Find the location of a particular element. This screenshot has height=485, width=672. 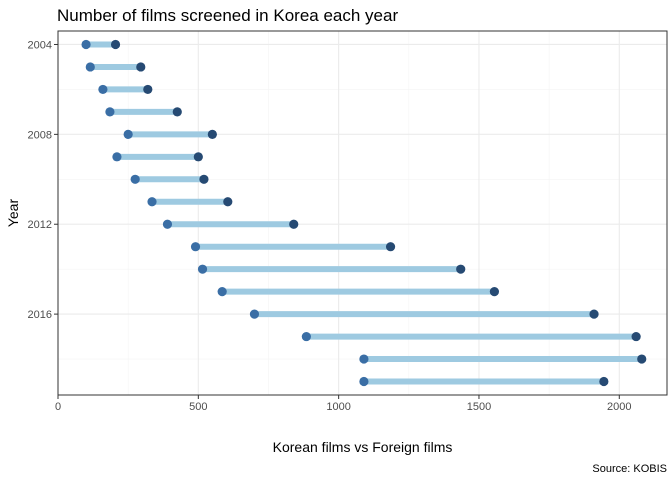

x-tick-label: 1000 is located at coordinates (338, 407).